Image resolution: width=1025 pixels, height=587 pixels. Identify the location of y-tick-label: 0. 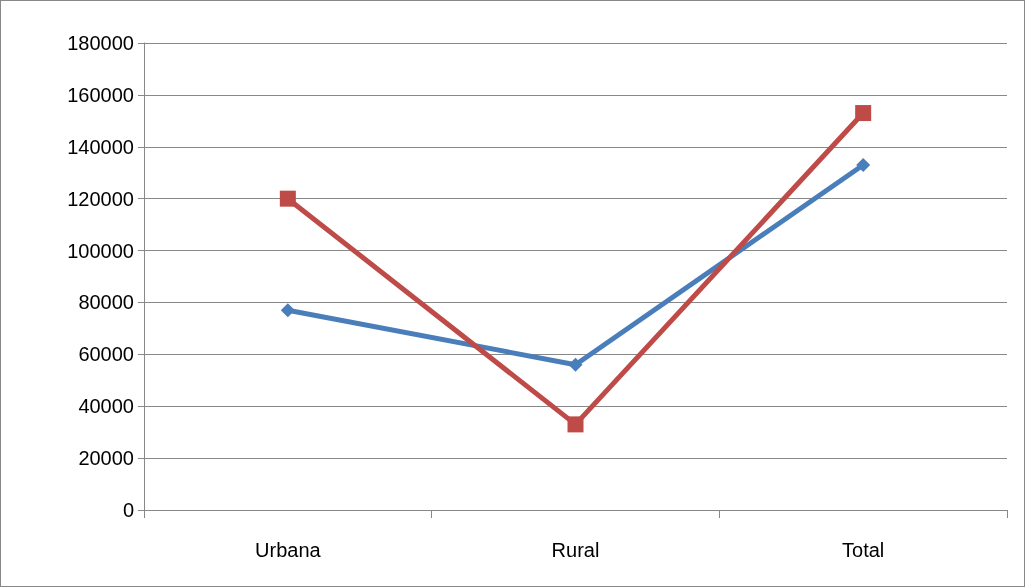
(128, 510).